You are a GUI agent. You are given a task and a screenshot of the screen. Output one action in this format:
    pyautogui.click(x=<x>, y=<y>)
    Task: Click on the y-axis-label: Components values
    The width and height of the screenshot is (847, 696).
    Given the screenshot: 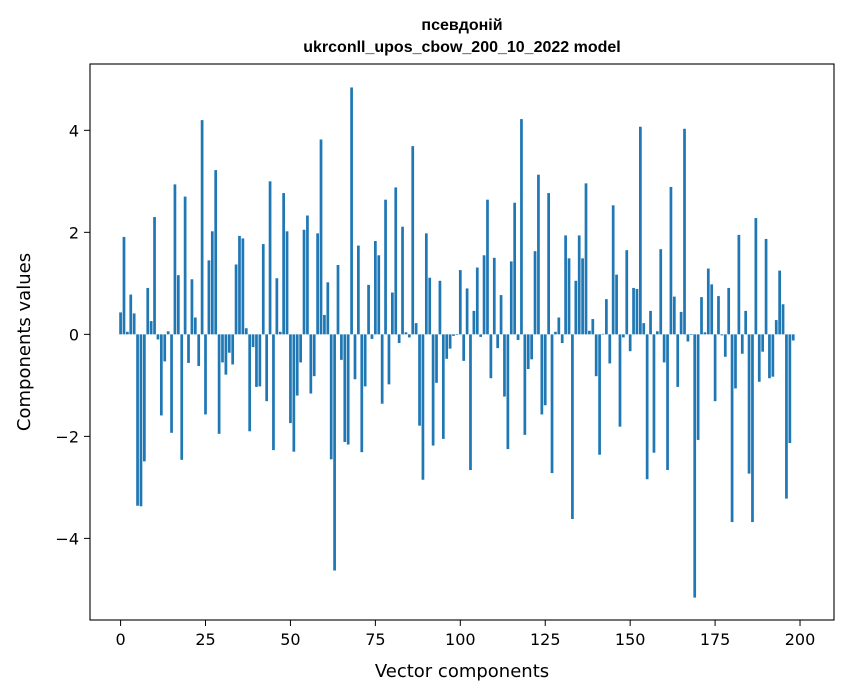 What is the action you would take?
    pyautogui.click(x=24, y=342)
    